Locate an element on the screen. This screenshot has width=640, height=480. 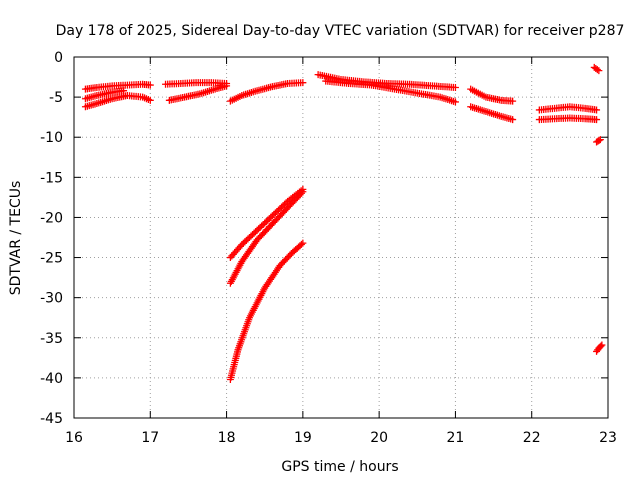
x-tick-label: 20 is located at coordinates (379, 438).